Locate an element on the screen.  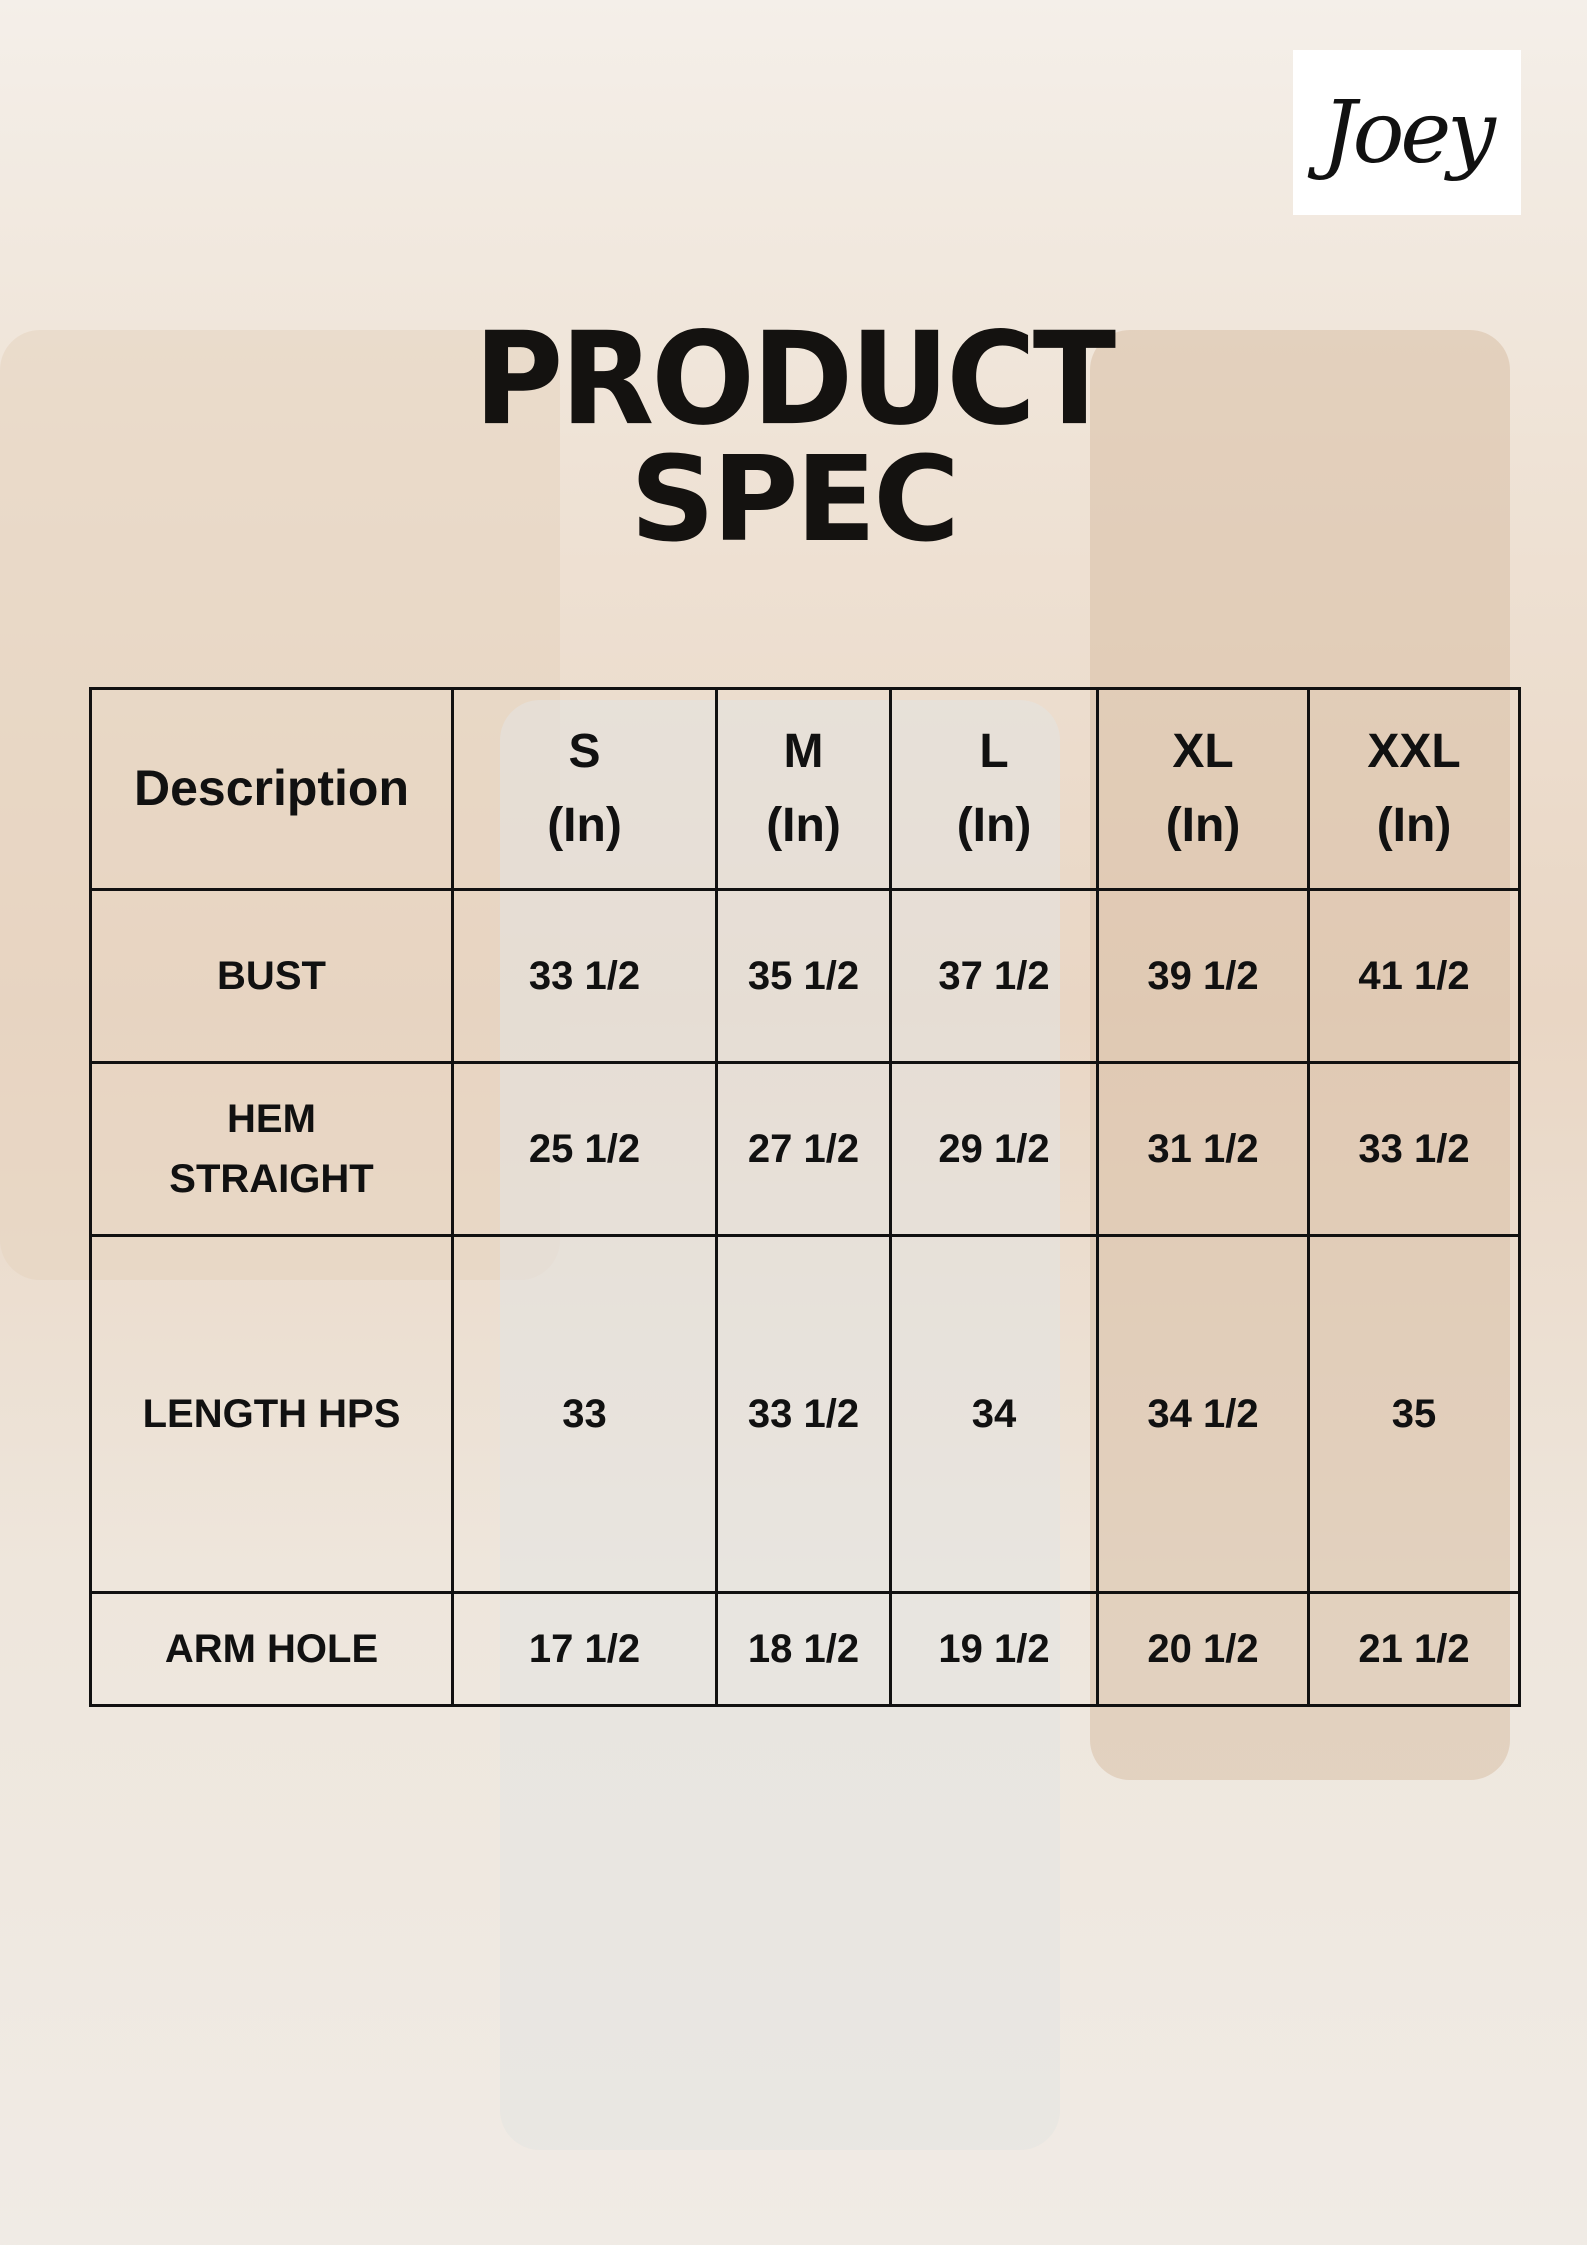
header-xxl: XXL (In) is located at coordinates (1414, 789).